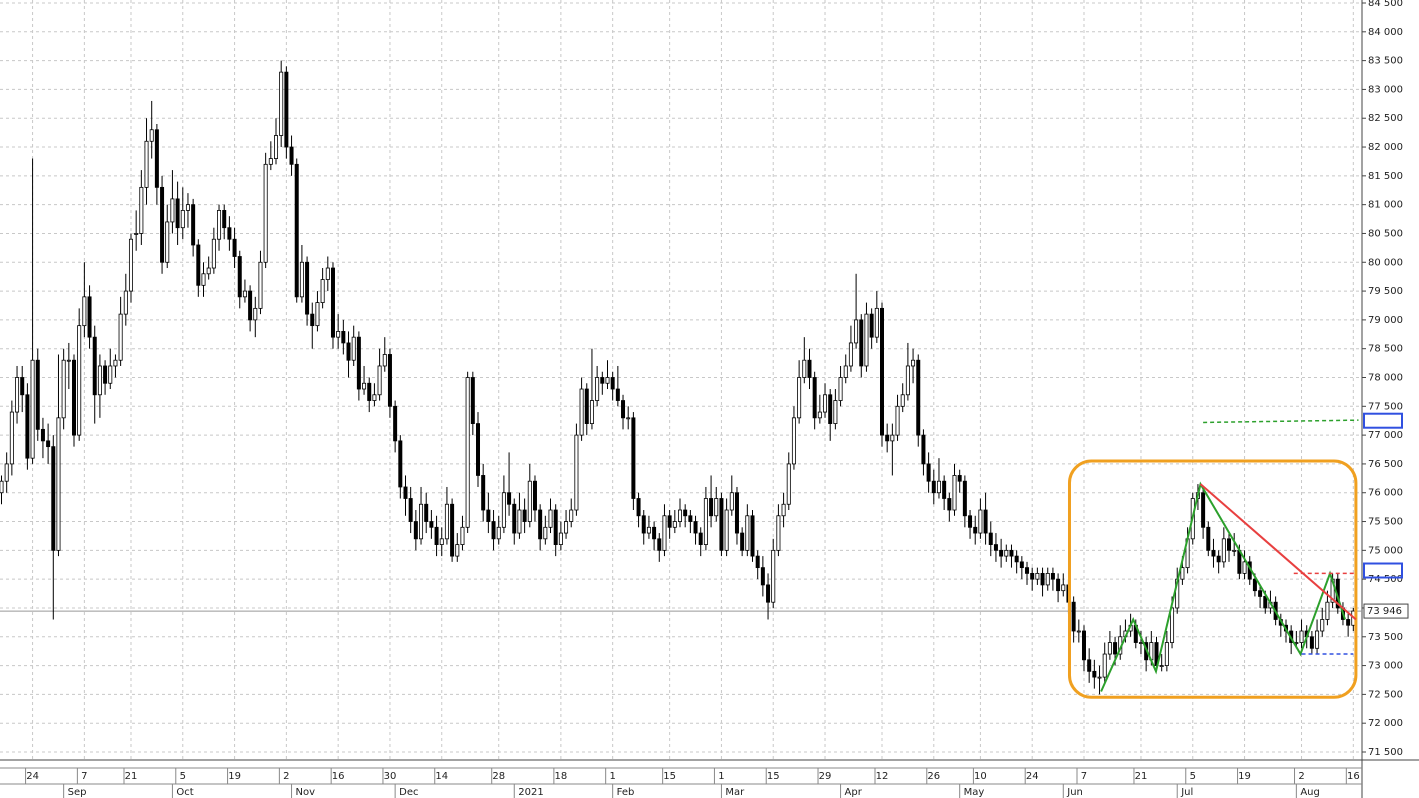 The image size is (1419, 798). Describe the element at coordinates (612, 776) in the screenshot. I see `x-tick-label: 1` at that location.